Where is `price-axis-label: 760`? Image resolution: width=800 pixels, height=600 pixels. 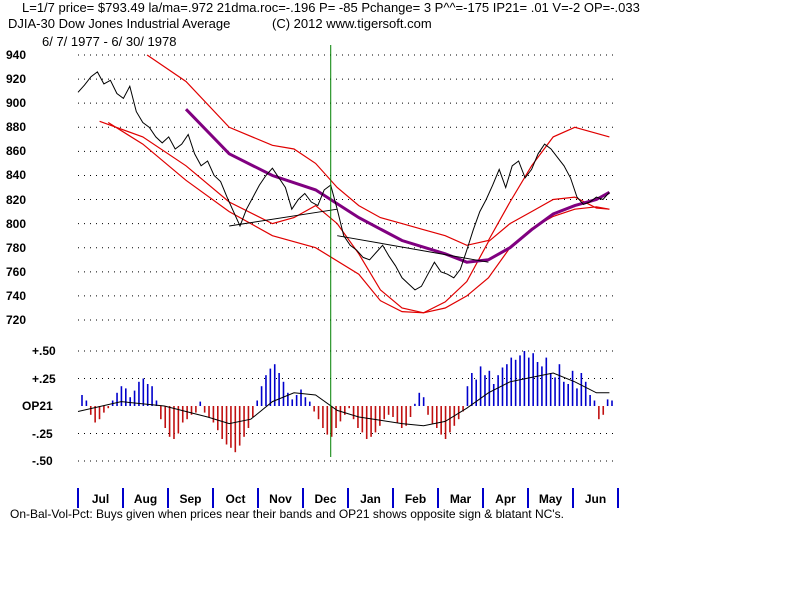 price-axis-label: 760 is located at coordinates (16, 271).